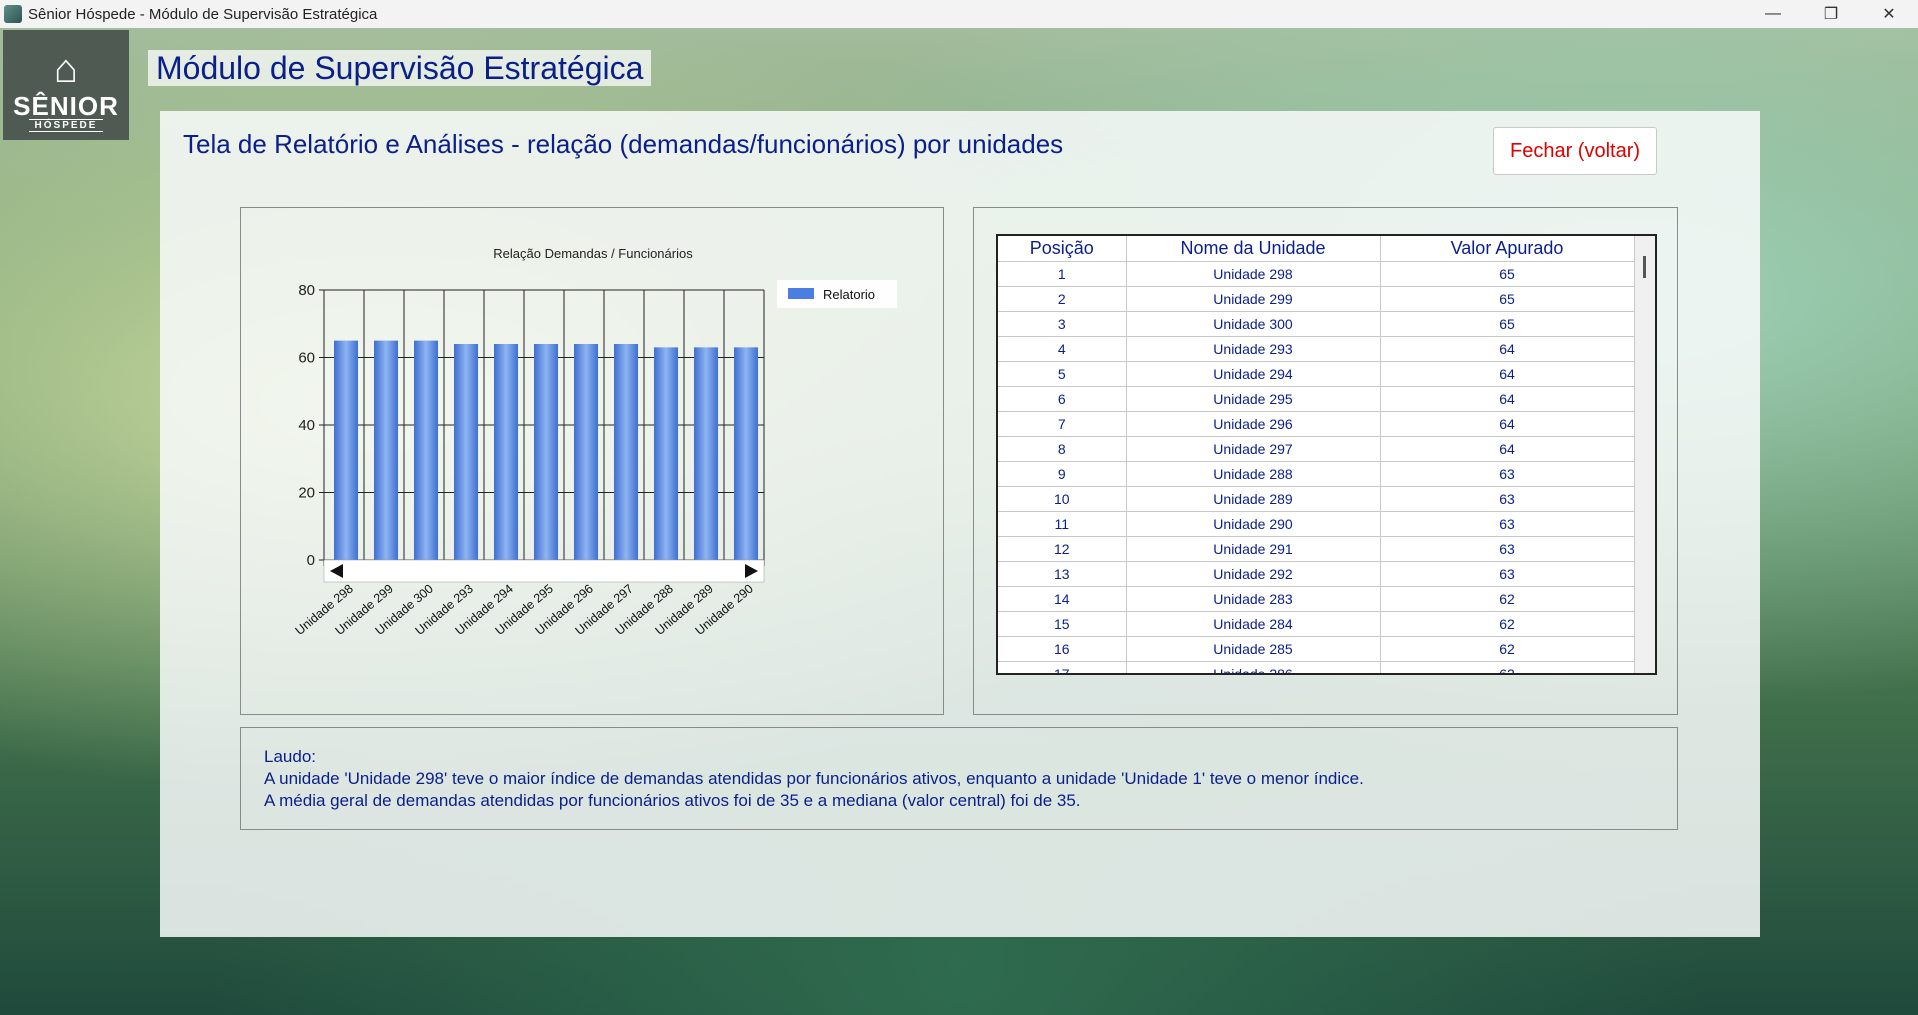 The image size is (1918, 1015). I want to click on cell-position: 1, so click(1062, 274).